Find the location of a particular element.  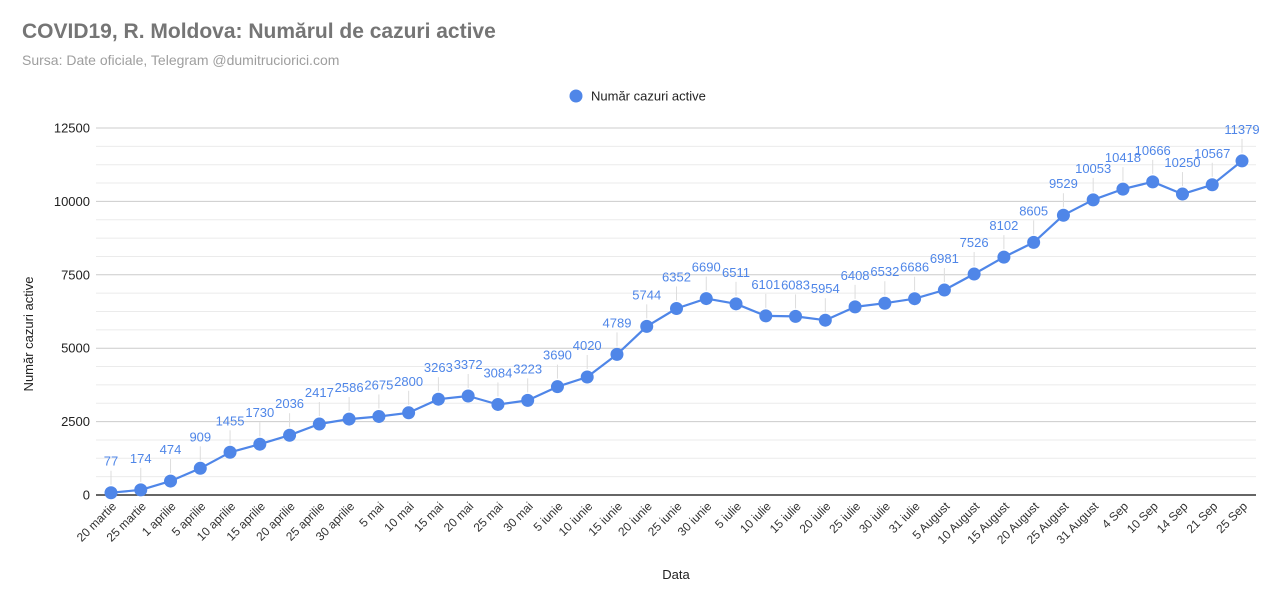

x-tick-label: 15 mai is located at coordinates (428, 516).